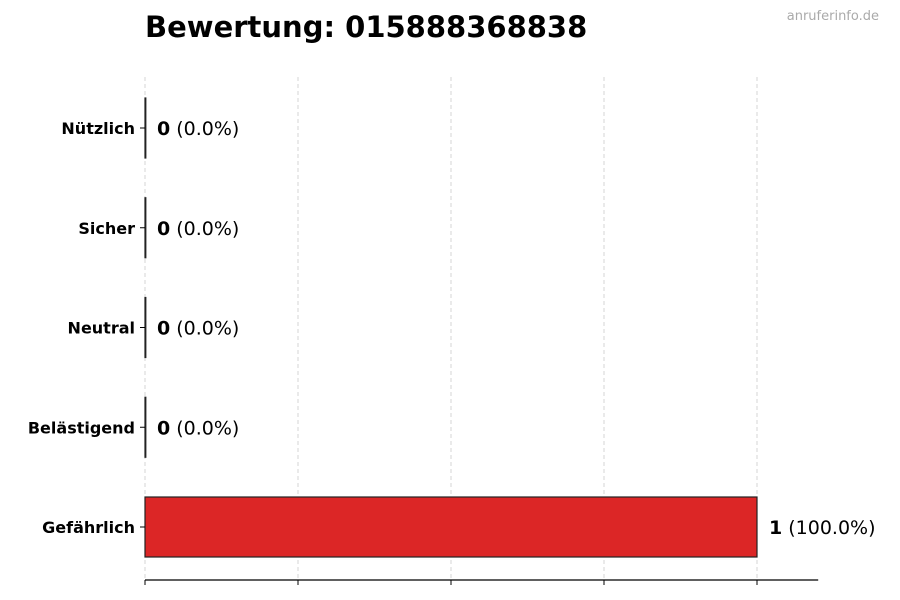  I want to click on bar-belästigend, so click(145, 427).